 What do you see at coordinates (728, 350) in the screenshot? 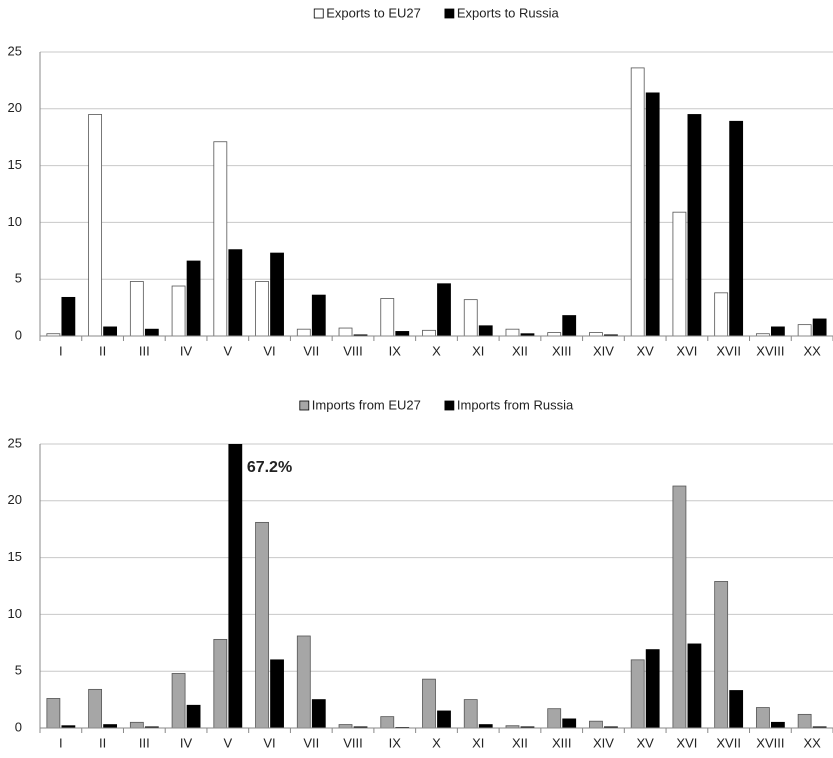
I see `x-tick-label: XVII` at bounding box center [728, 350].